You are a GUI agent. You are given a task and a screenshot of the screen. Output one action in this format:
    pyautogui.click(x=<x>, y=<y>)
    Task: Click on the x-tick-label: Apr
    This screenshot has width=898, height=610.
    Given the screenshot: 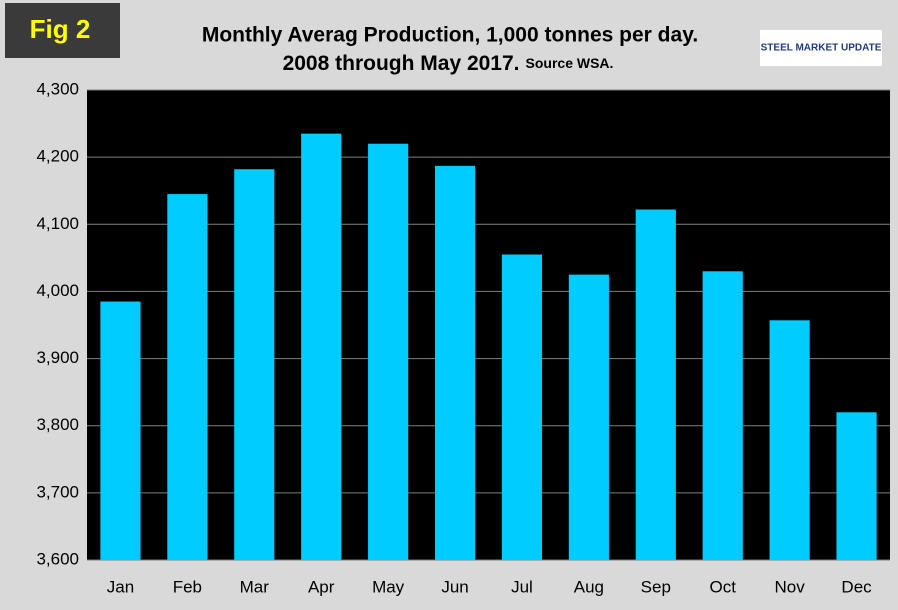 What is the action you would take?
    pyautogui.click(x=321, y=586)
    